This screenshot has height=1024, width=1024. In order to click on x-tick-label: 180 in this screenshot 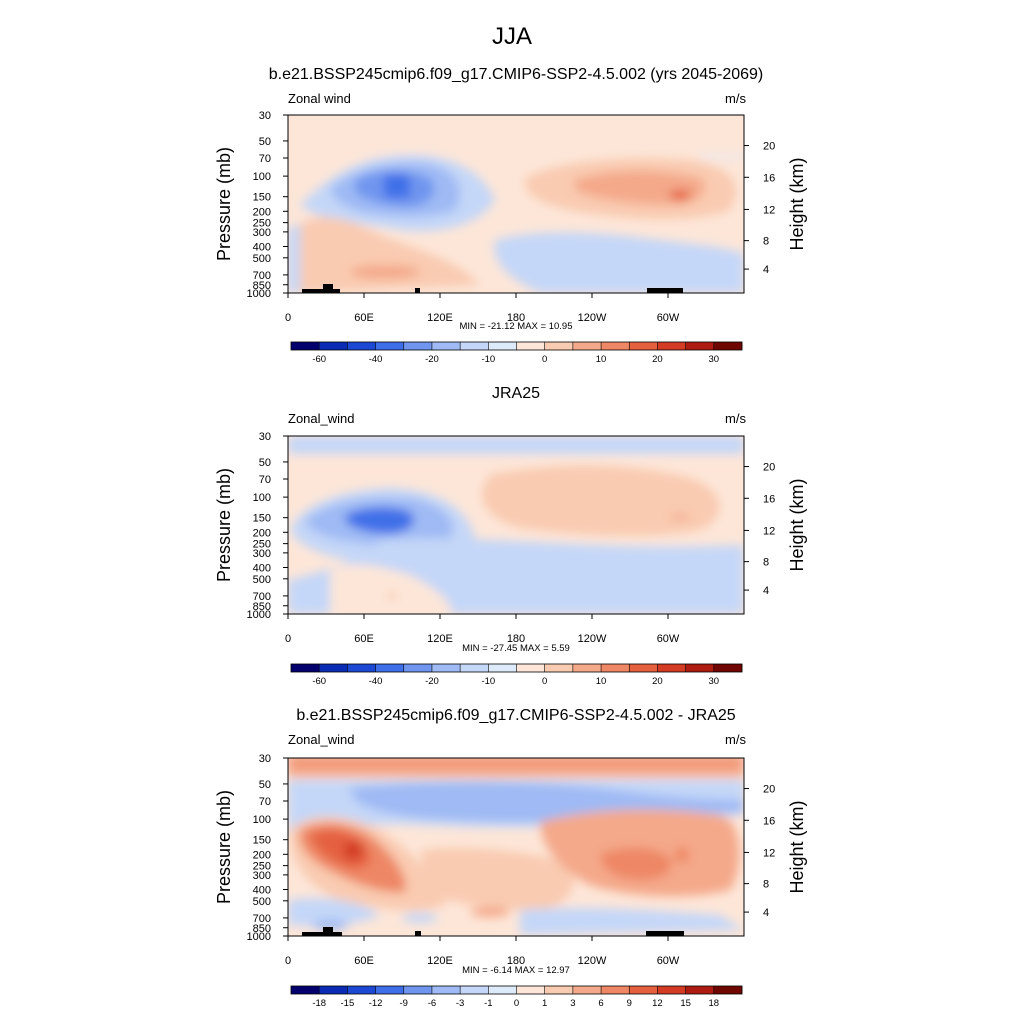, I will do `click(516, 639)`.